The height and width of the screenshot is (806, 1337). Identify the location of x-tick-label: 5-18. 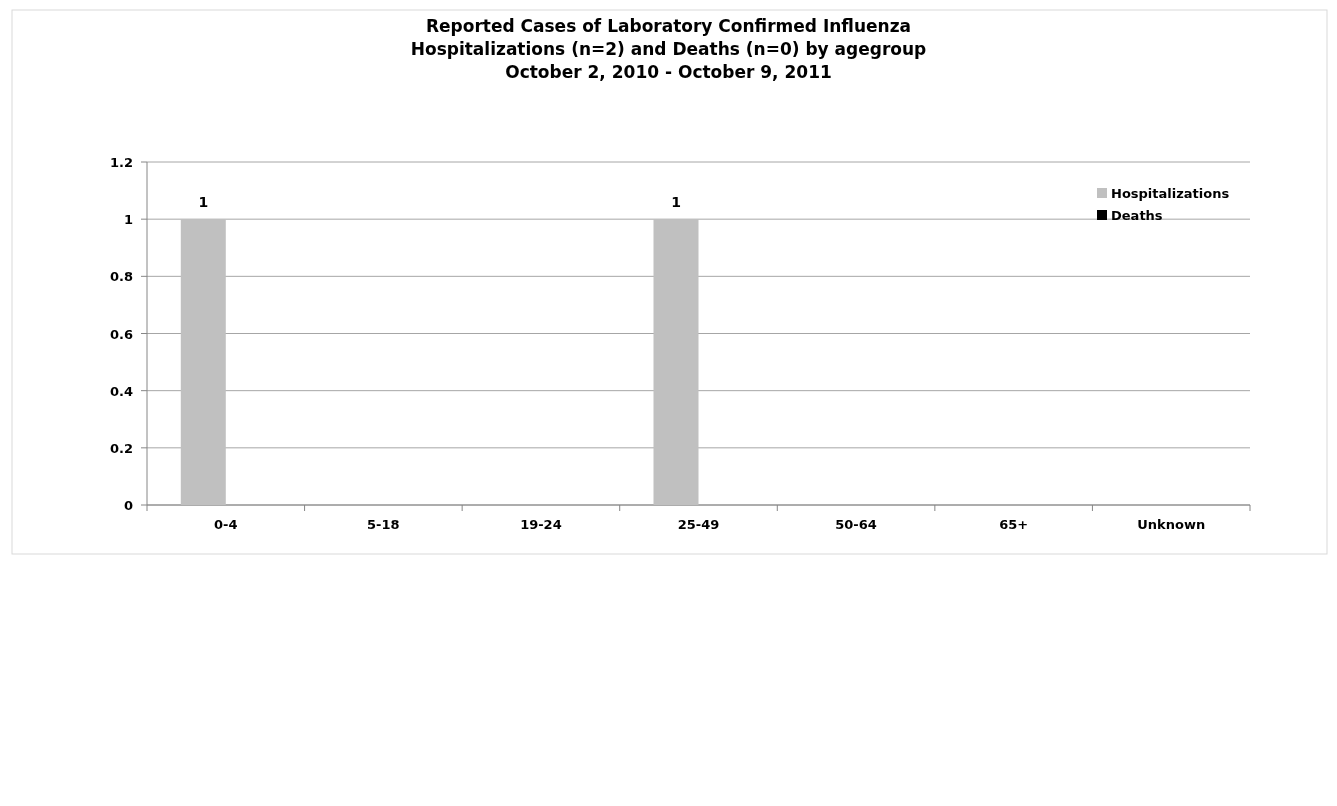
(383, 524).